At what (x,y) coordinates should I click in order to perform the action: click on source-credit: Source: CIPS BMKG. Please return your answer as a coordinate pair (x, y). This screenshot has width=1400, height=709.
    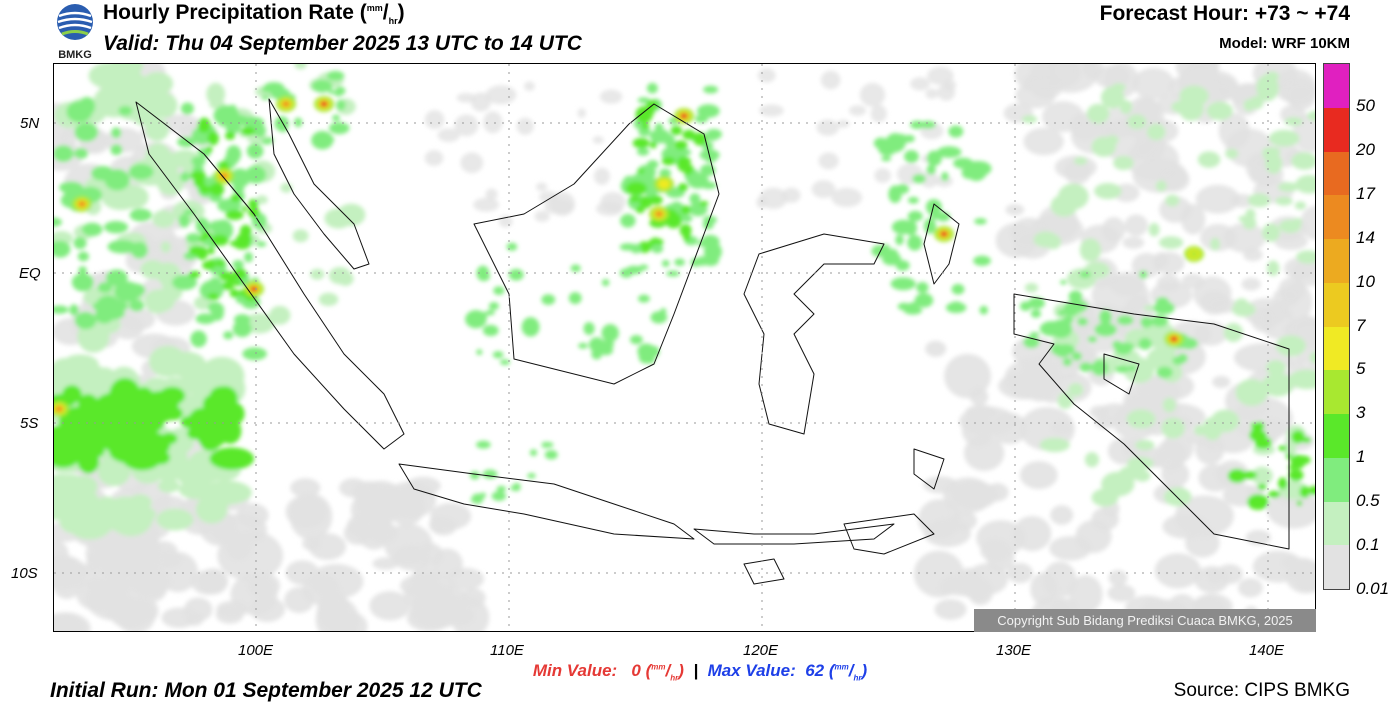
    Looking at the image, I should click on (1261, 690).